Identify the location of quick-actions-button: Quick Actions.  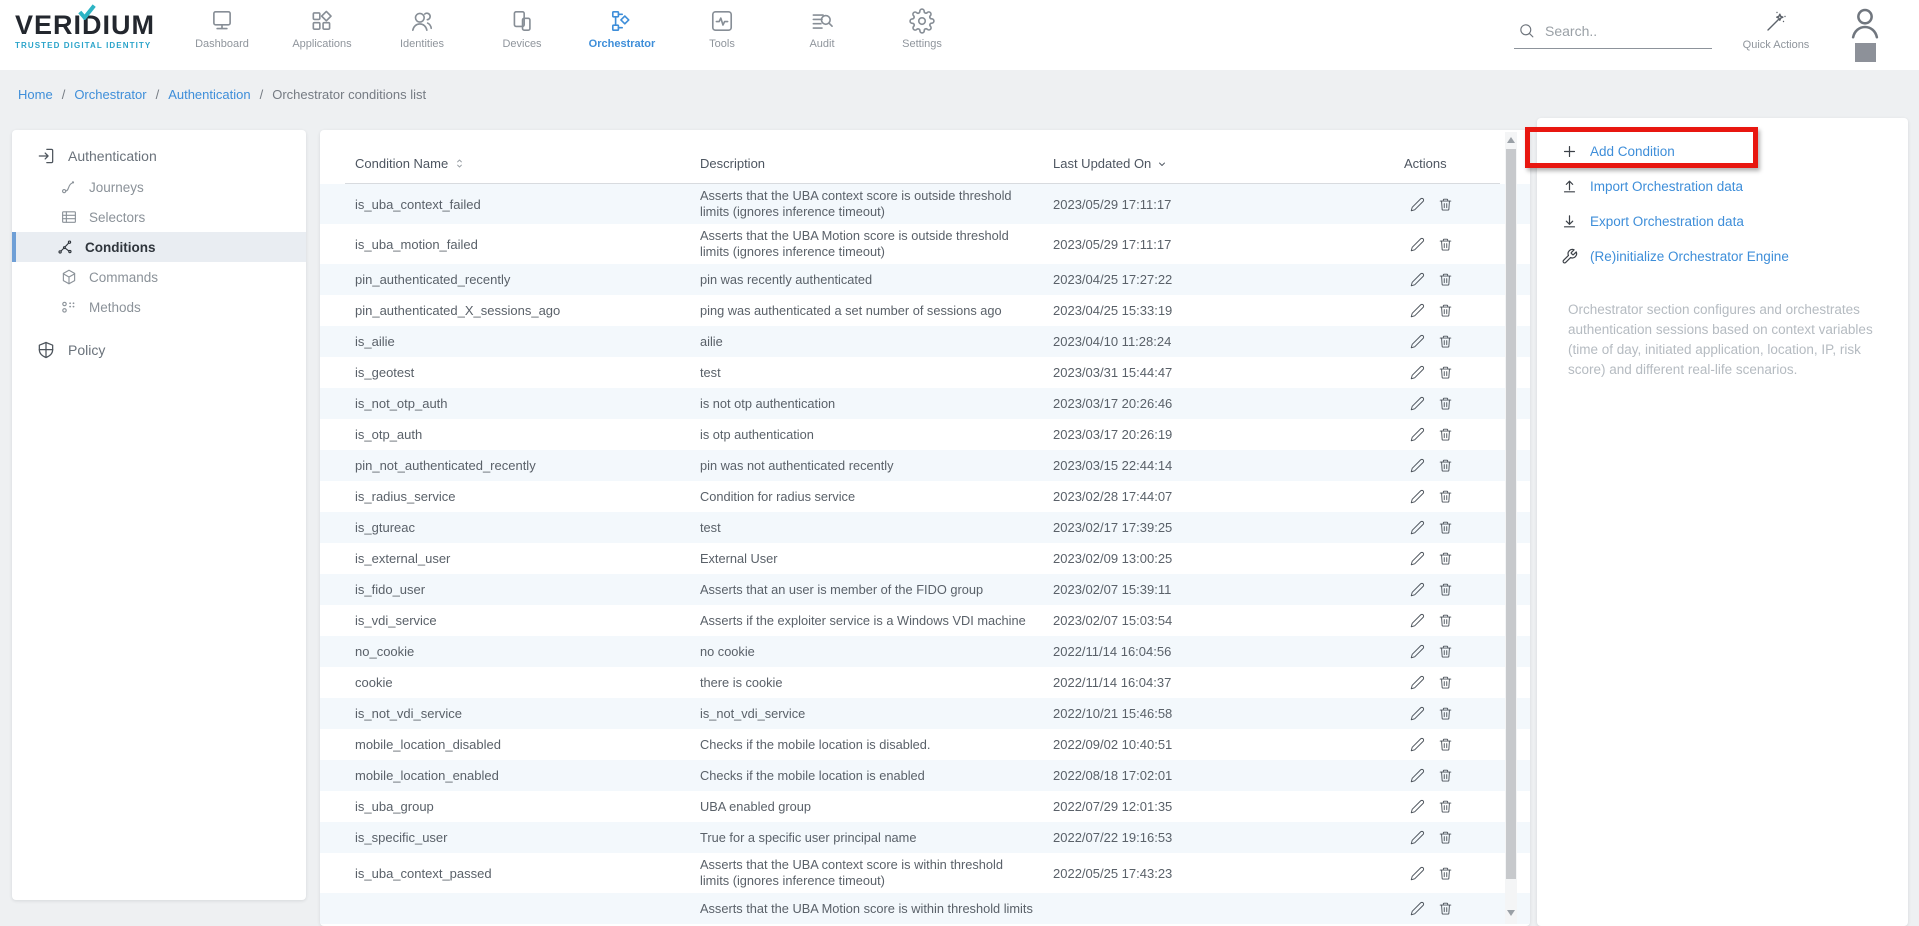
(1776, 30).